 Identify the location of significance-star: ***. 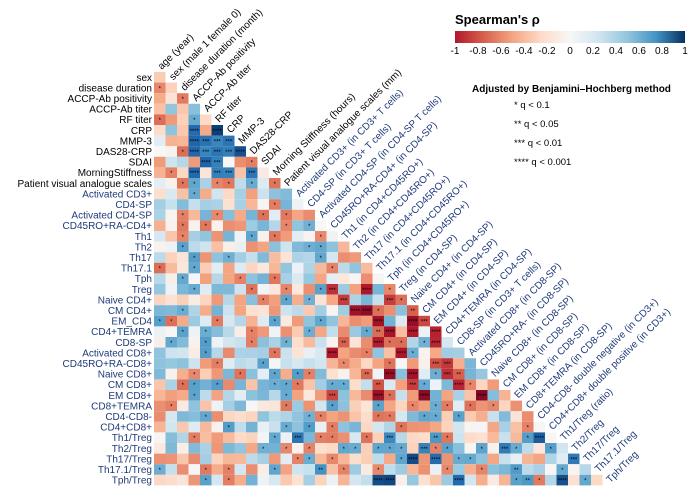
(218, 142).